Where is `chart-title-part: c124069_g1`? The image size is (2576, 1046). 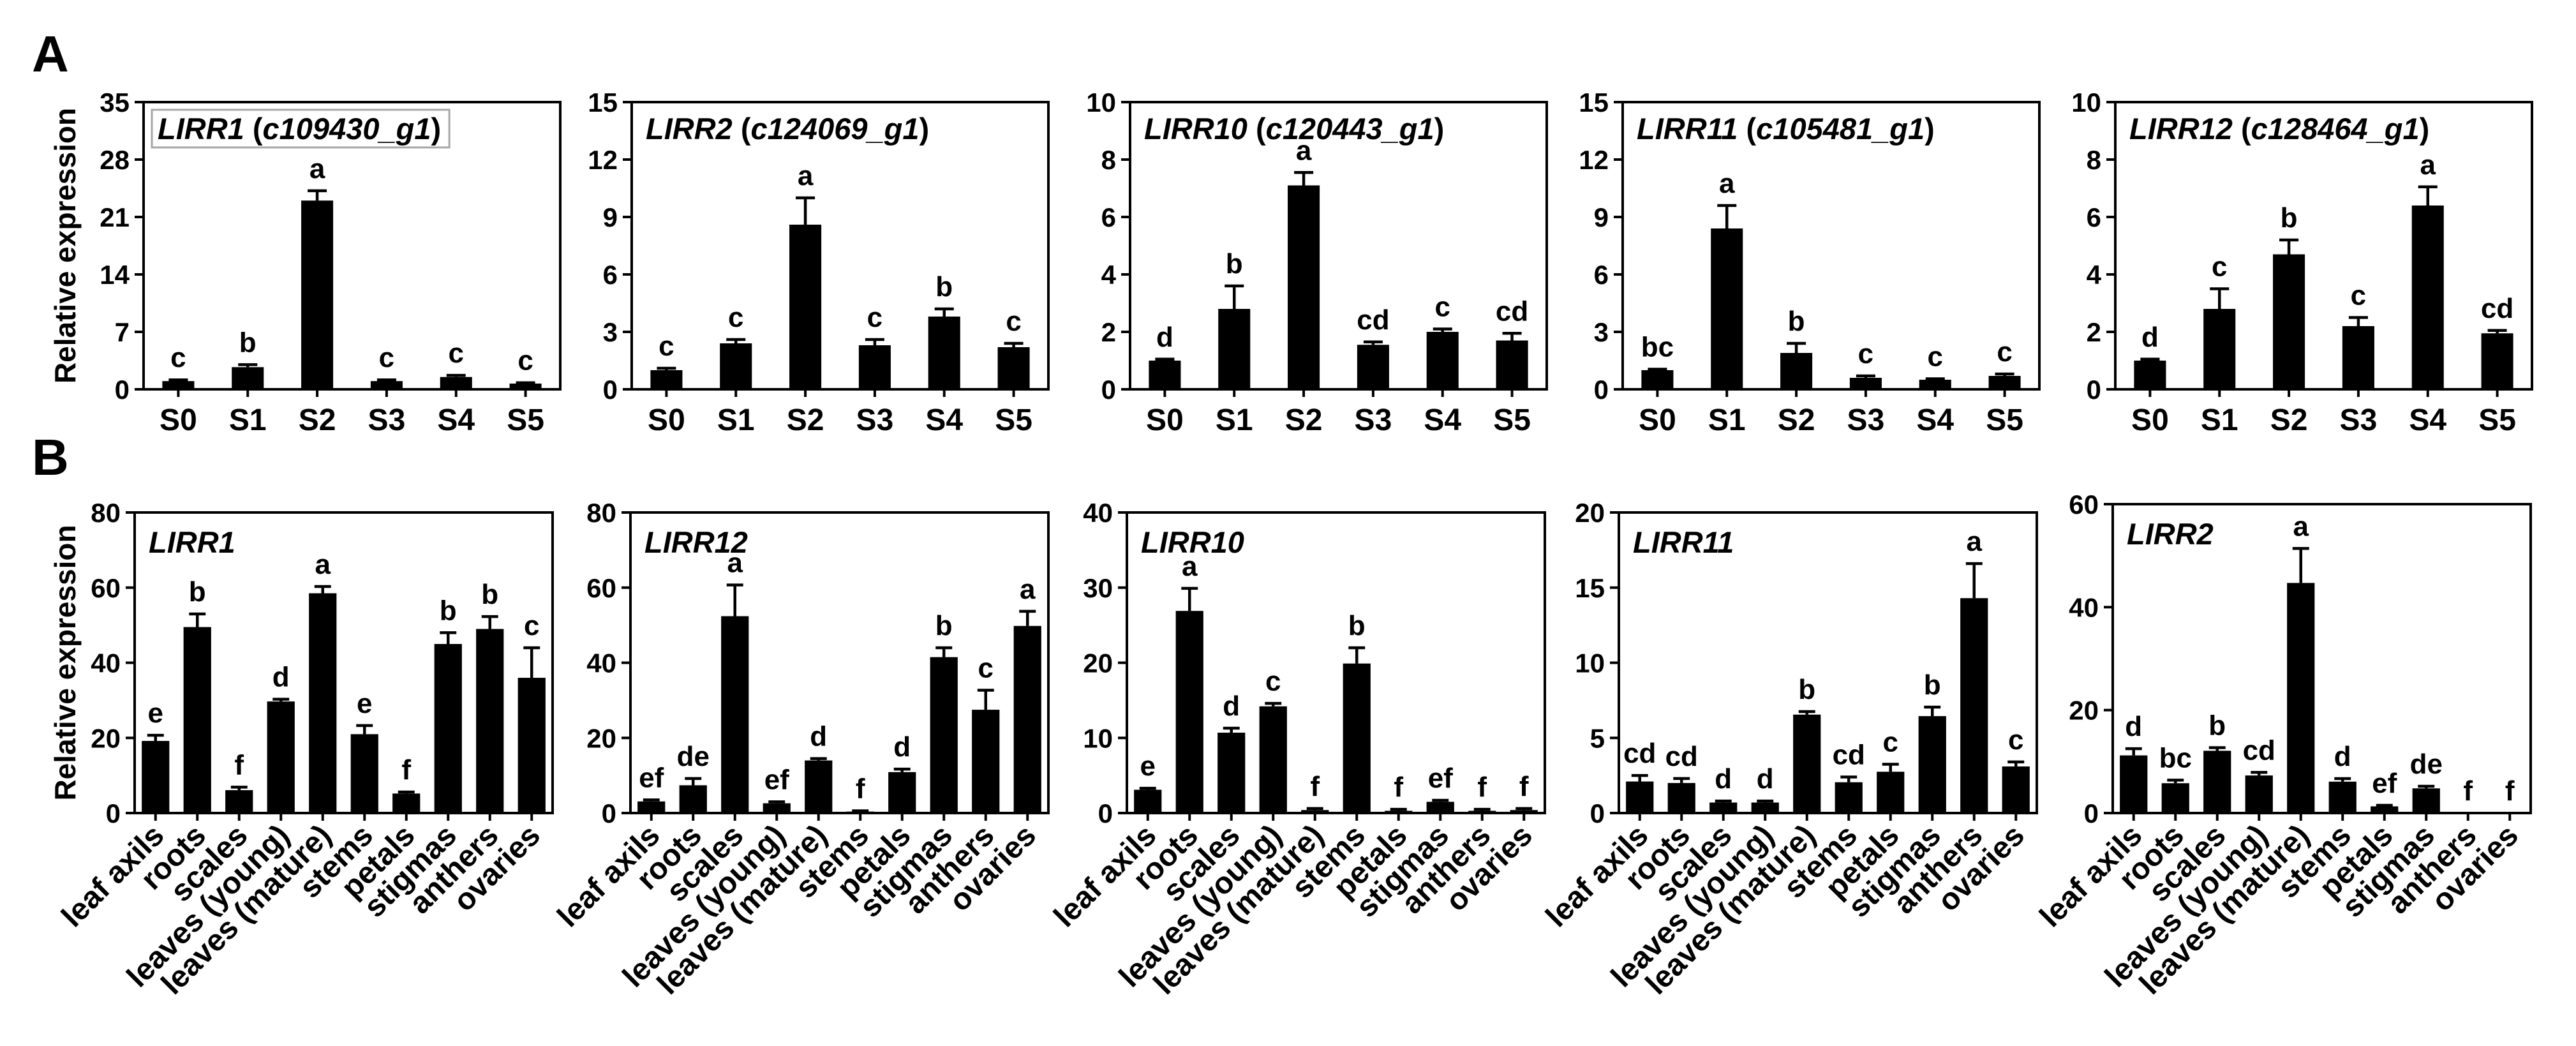
chart-title-part: c124069_g1 is located at coordinates (835, 129).